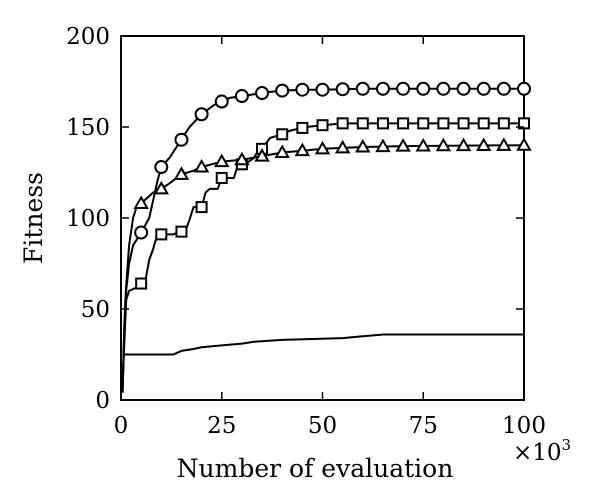 The image size is (600, 504). Describe the element at coordinates (33, 218) in the screenshot. I see `y-axis-title: Fitness` at that location.